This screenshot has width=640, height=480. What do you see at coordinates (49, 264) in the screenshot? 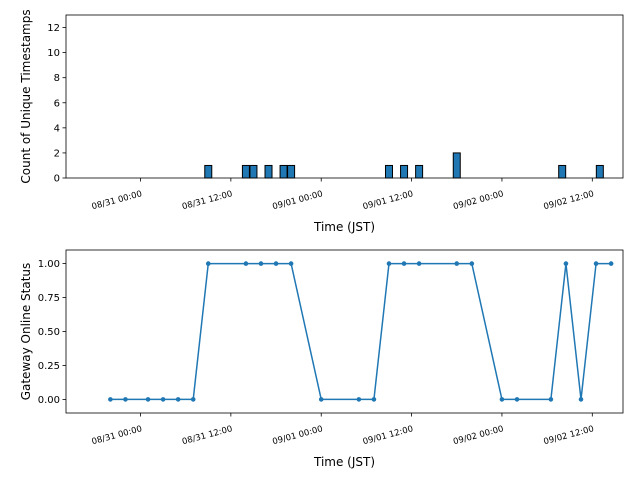
I see `y-tick-label: 1.00` at bounding box center [49, 264].